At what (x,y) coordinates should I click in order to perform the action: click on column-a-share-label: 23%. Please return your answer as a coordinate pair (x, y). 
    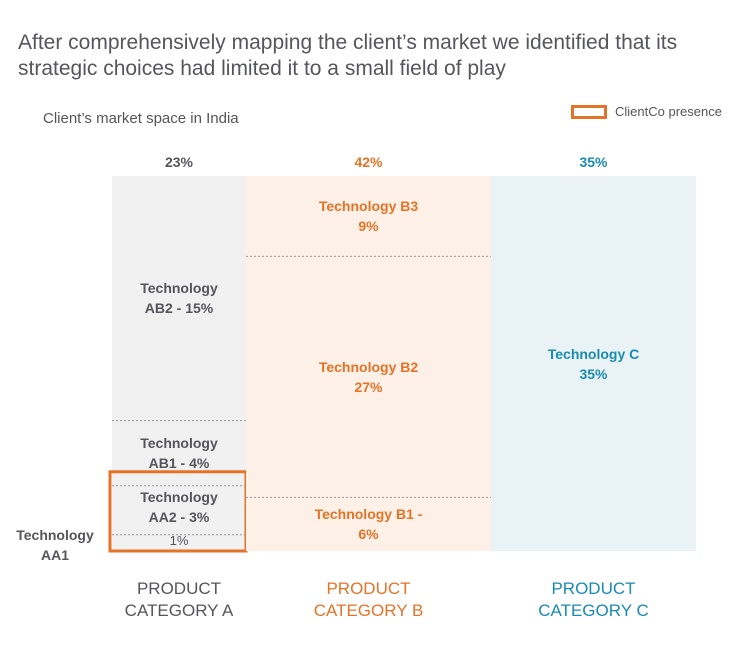
    Looking at the image, I should click on (179, 162).